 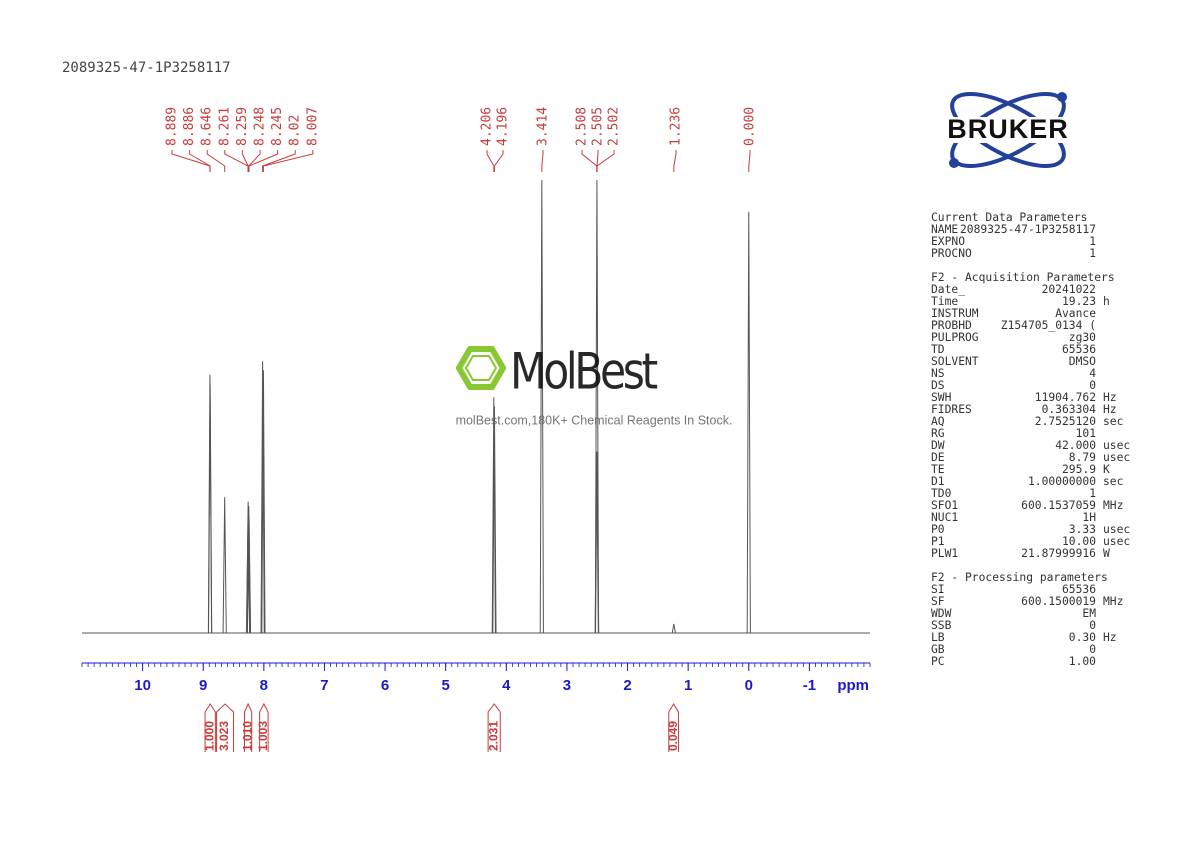 I want to click on param-value: 10.00, so click(x=1079, y=541).